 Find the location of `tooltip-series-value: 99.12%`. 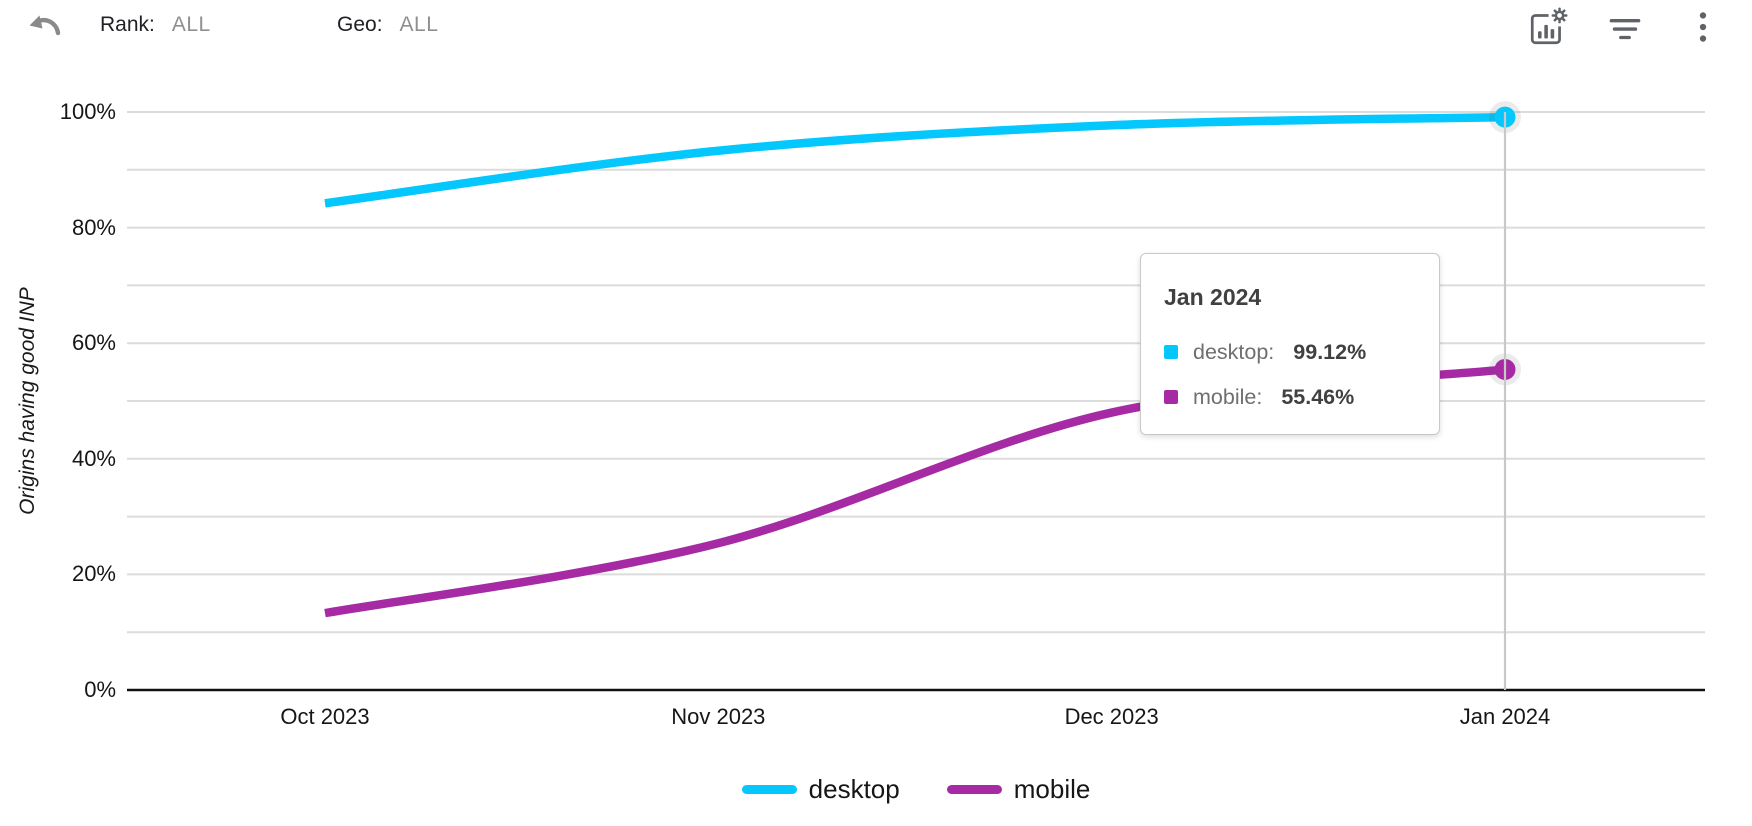

tooltip-series-value: 99.12% is located at coordinates (1330, 351).